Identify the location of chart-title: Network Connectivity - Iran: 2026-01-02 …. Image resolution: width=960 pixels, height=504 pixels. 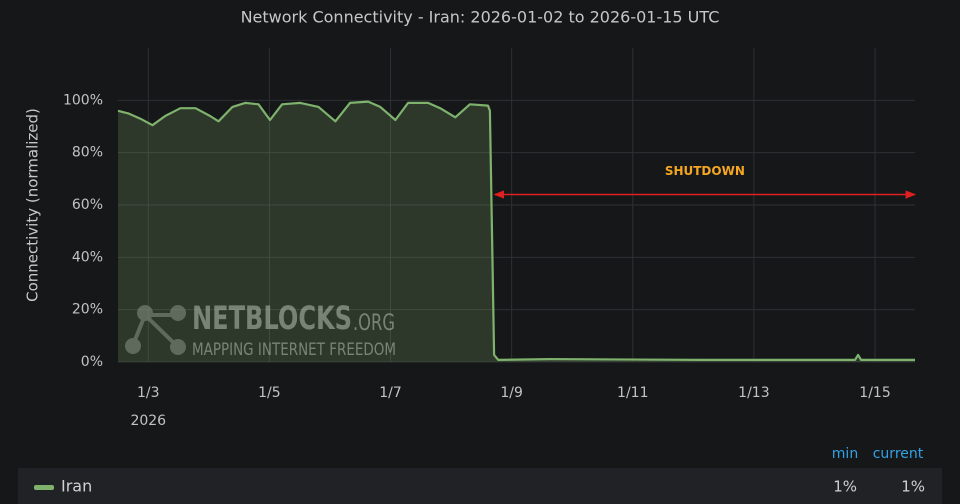
(480, 17).